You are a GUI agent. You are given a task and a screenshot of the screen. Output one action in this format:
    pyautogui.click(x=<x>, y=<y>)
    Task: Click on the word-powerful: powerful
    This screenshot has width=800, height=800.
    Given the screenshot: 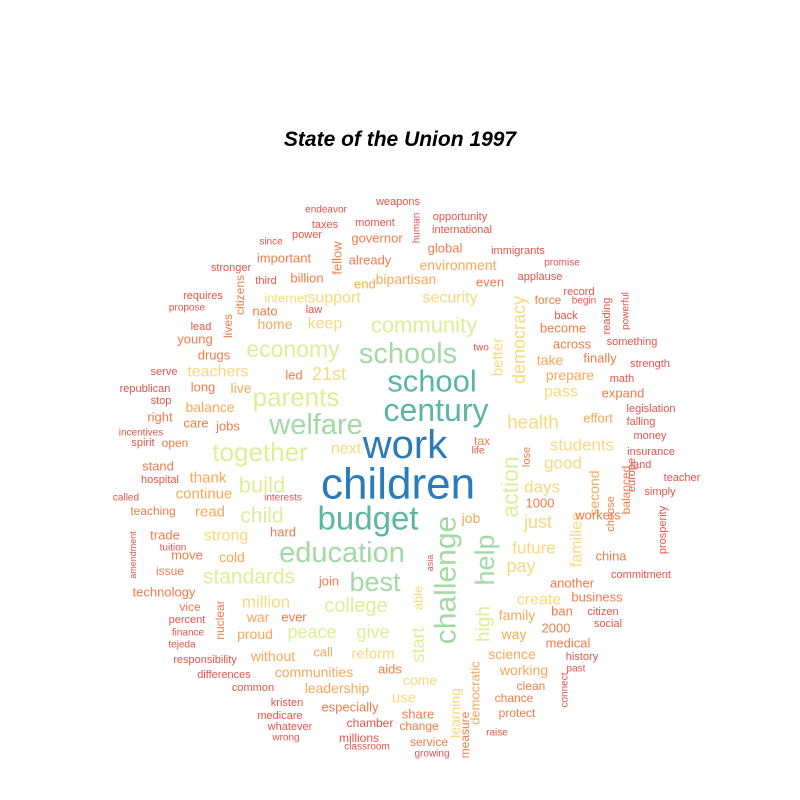 What is the action you would take?
    pyautogui.click(x=626, y=311)
    